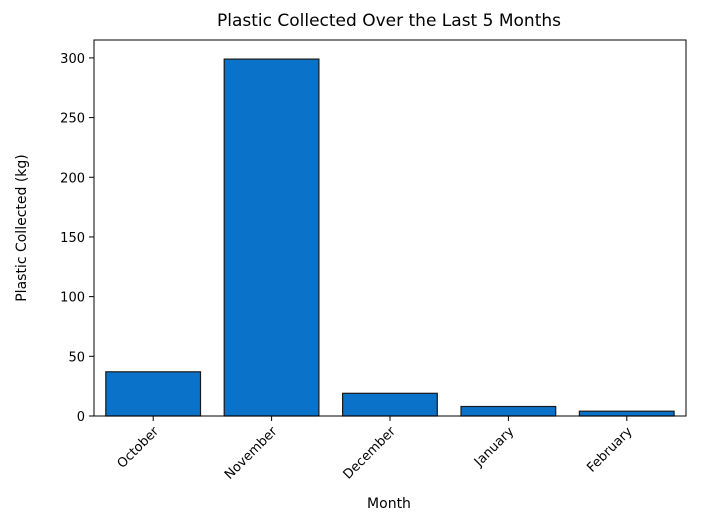 The image size is (704, 516). Describe the element at coordinates (508, 411) in the screenshot. I see `bar-january` at that location.